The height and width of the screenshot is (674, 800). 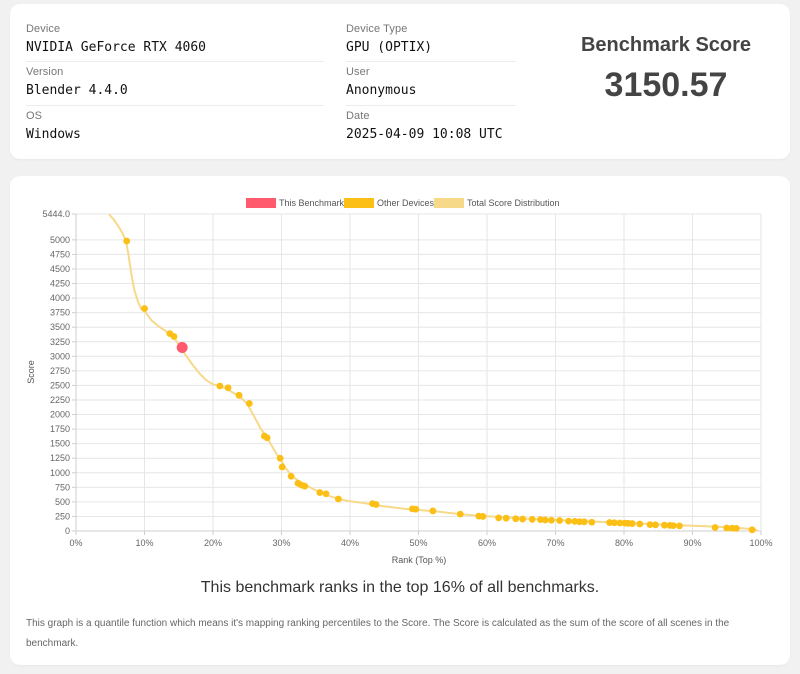 I want to click on this-benchmark-point, so click(x=182, y=348).